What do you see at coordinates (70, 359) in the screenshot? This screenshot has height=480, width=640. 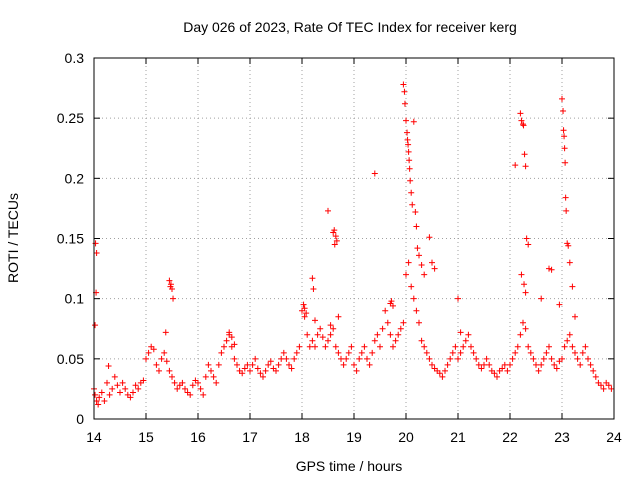 I see `y-tick-label: 0.05` at bounding box center [70, 359].